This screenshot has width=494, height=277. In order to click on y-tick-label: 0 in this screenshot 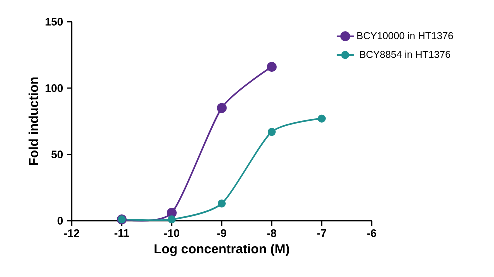, I will do `click(61, 221)`.